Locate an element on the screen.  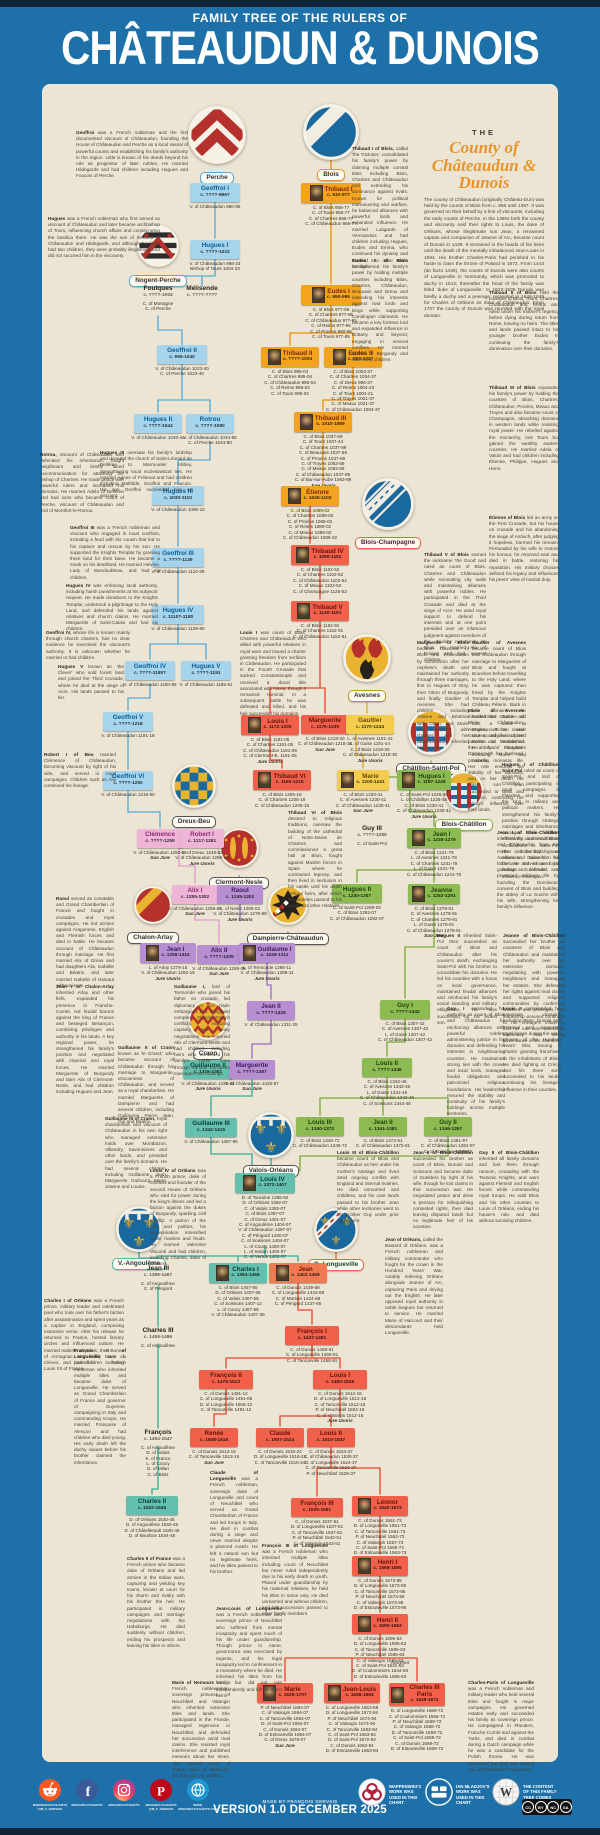
person-text: Jeanne c. 1252-1291 is located at coordinates (441, 894).